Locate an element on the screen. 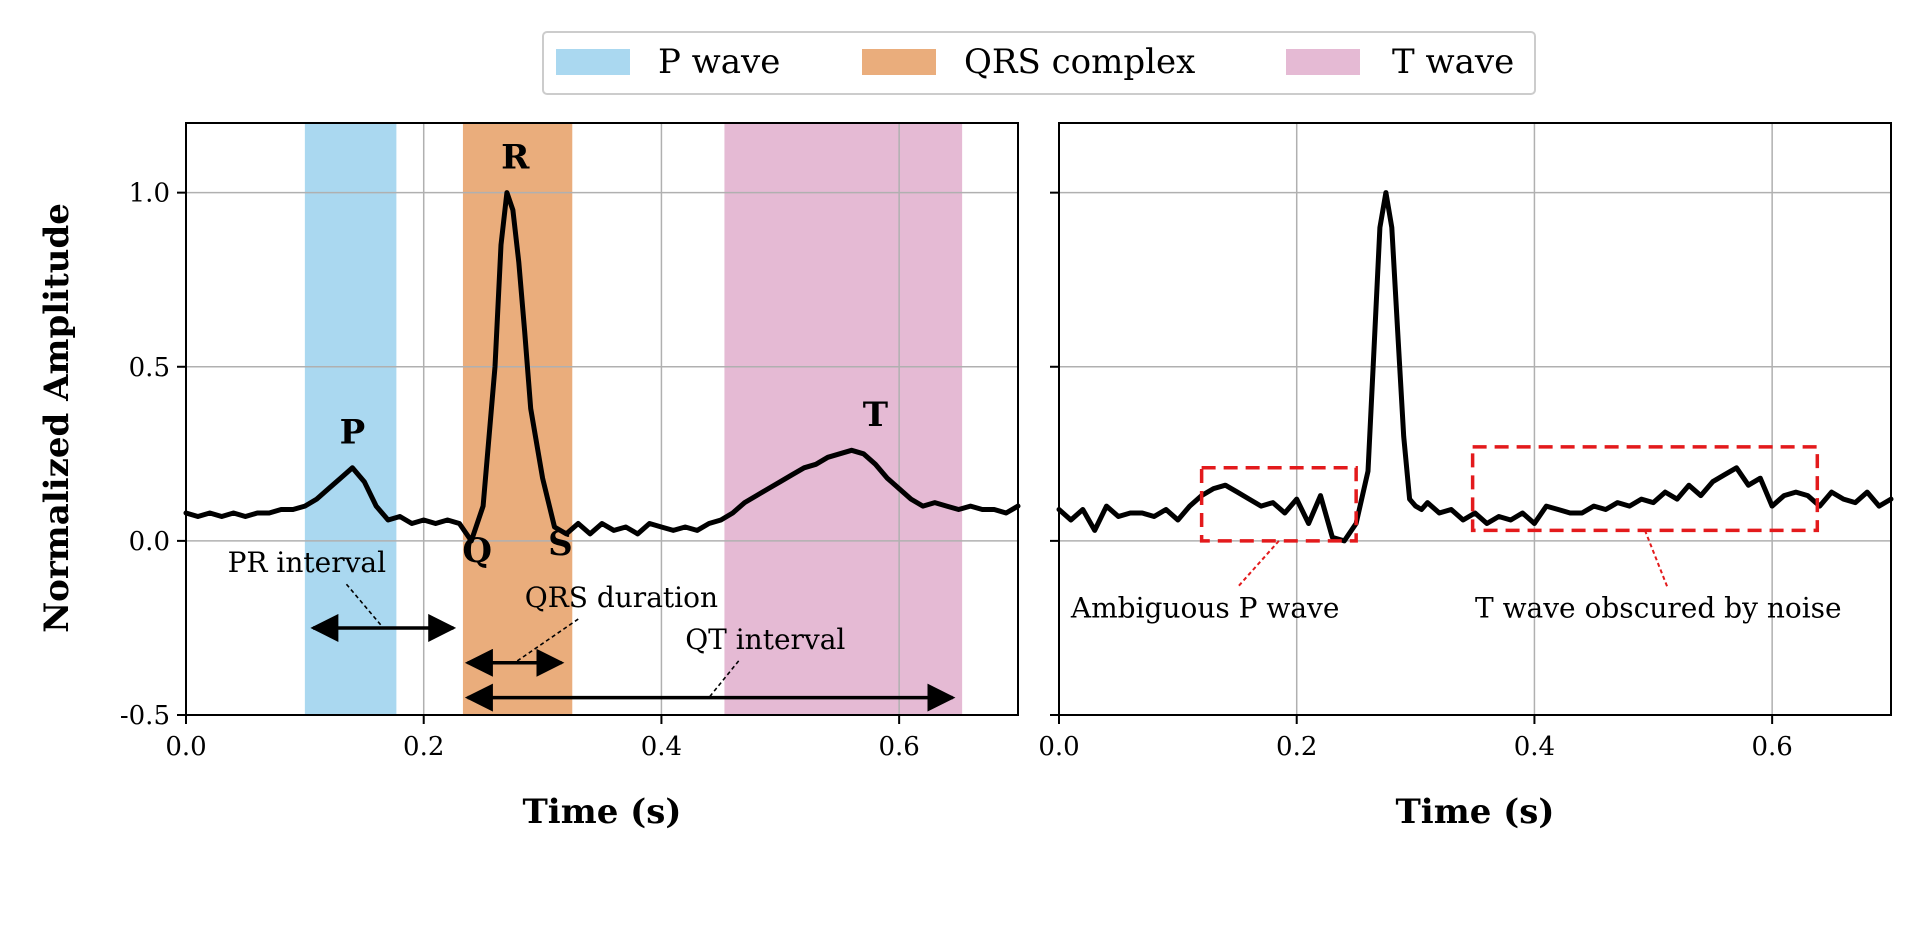 The width and height of the screenshot is (1924, 928). wave-label-q: Q is located at coordinates (477, 551).